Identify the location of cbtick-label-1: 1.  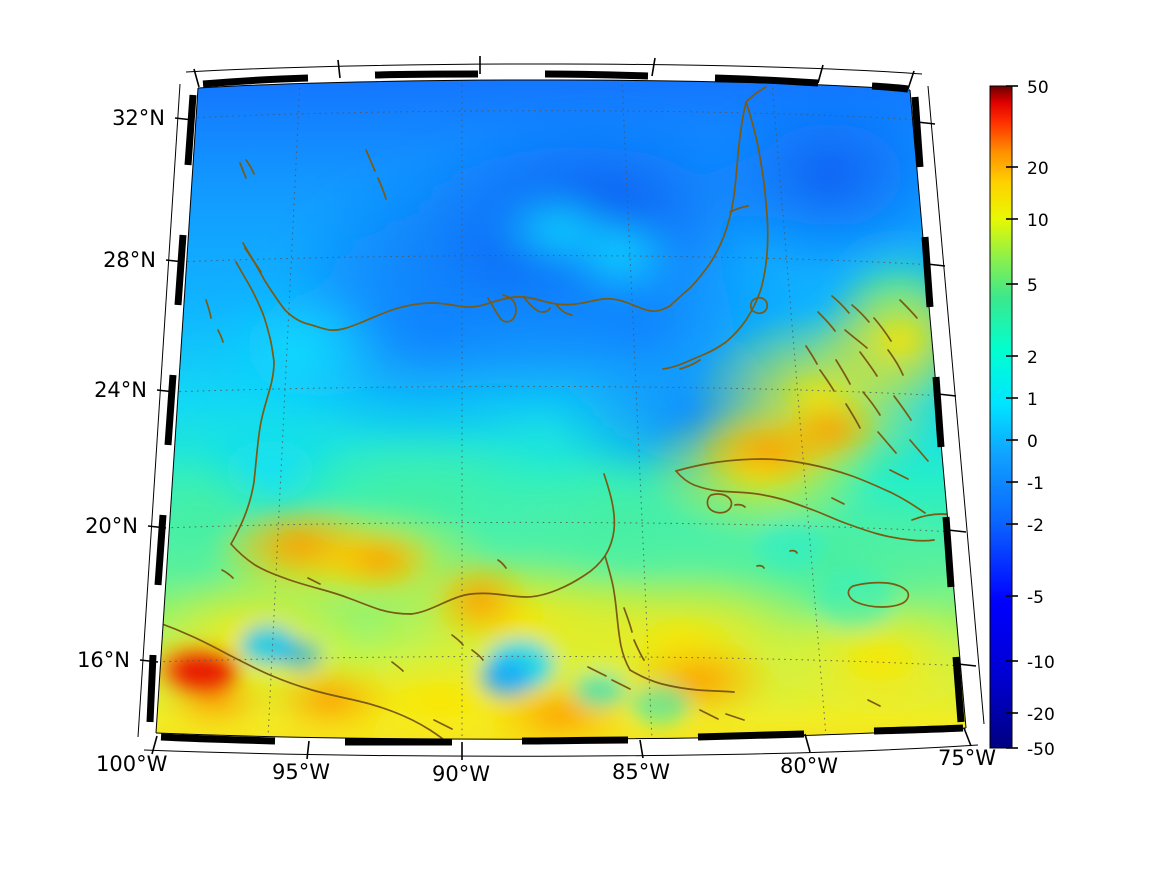
(1032, 400).